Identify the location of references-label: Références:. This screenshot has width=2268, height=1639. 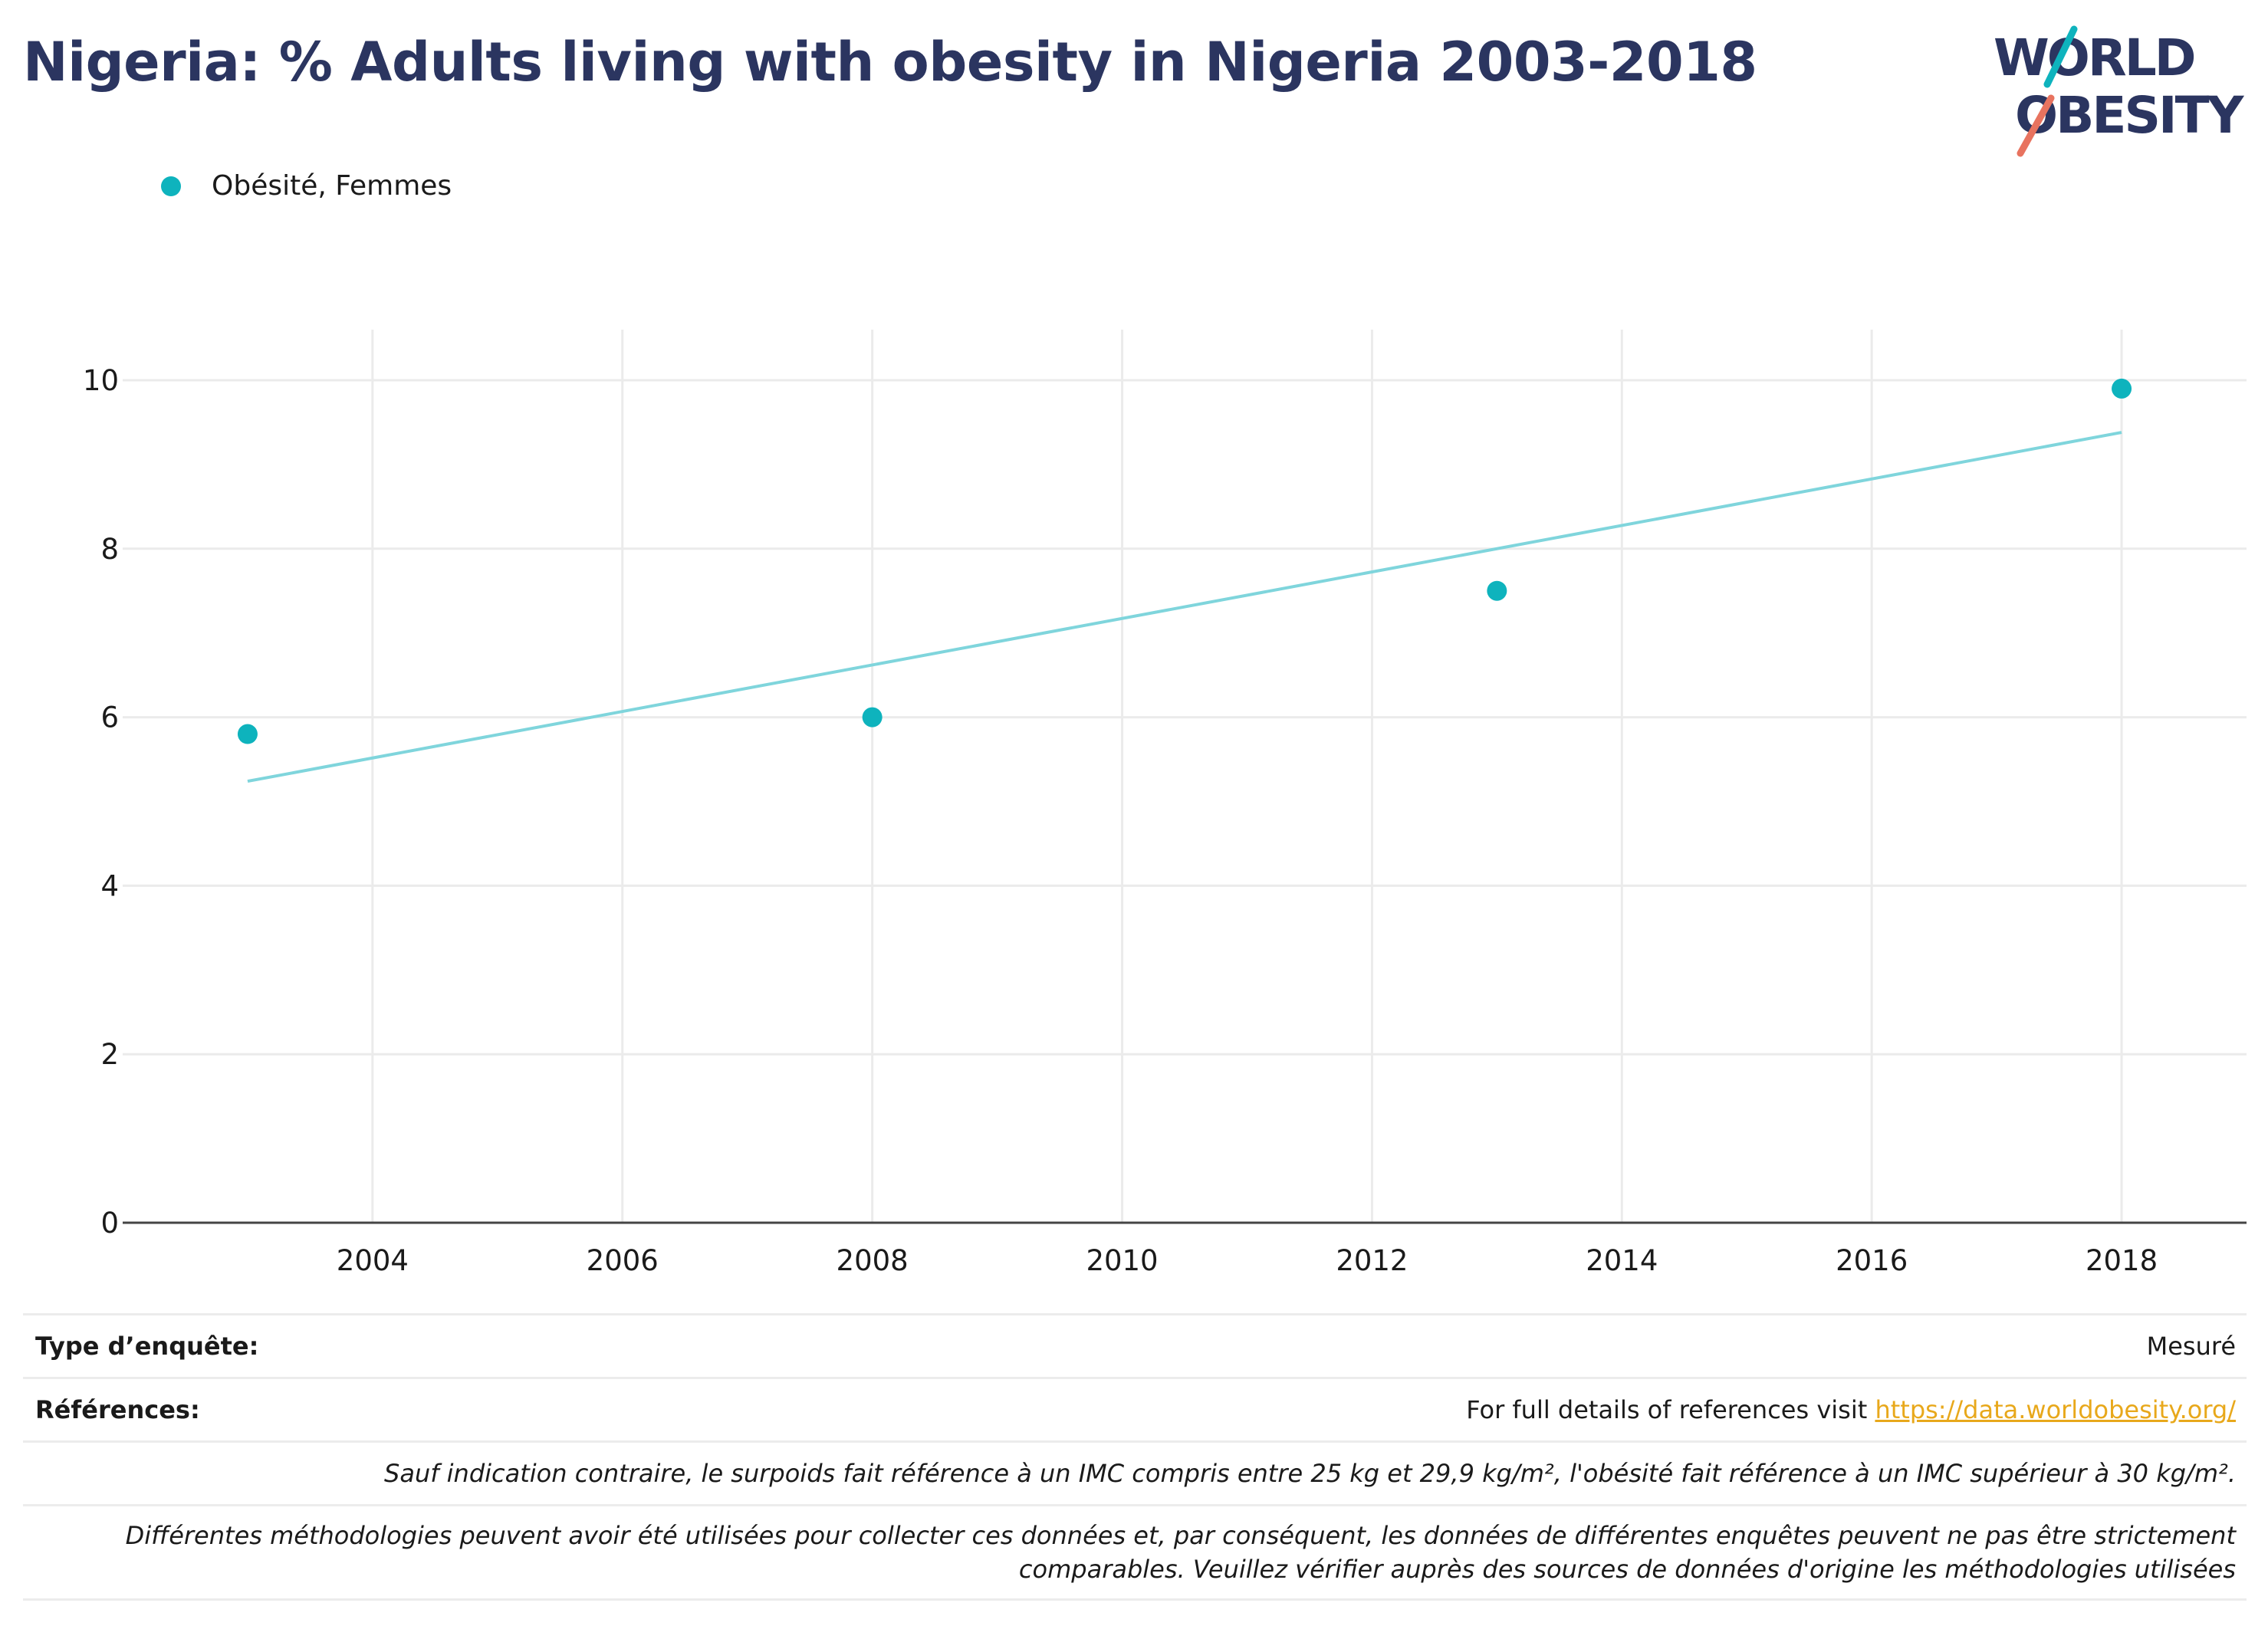
(117, 1410).